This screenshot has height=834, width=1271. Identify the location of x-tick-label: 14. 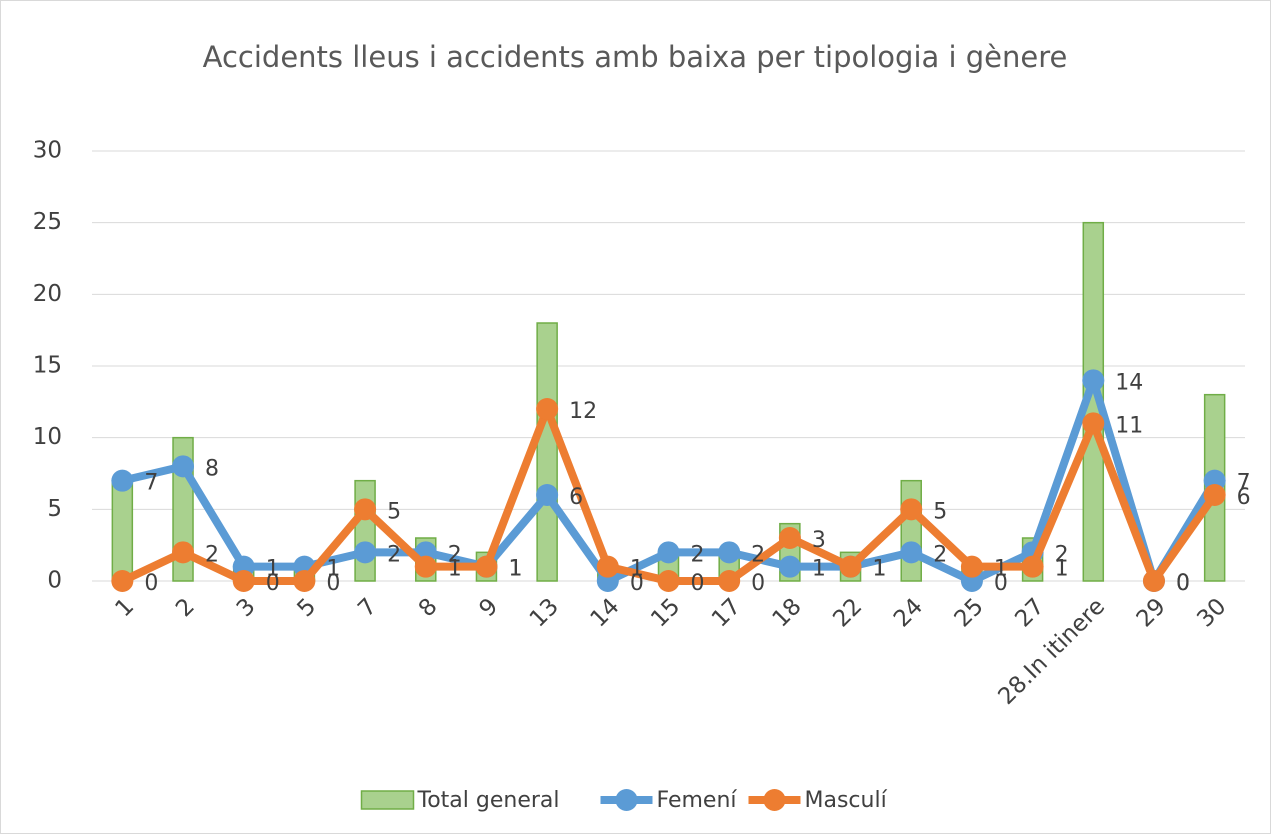
(605, 612).